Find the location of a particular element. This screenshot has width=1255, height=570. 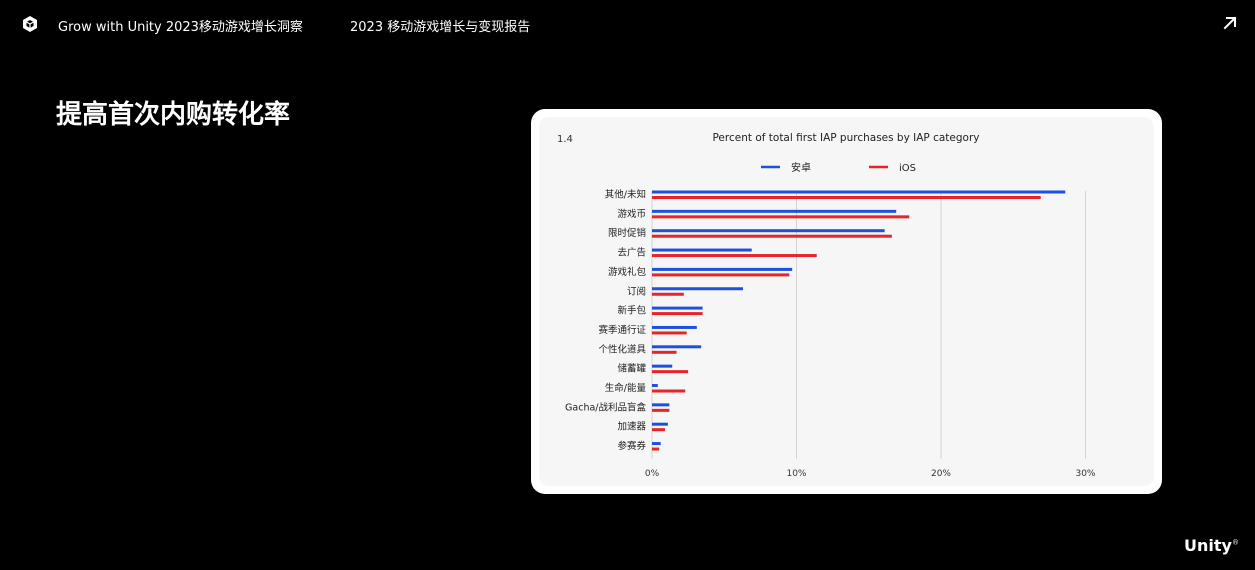

figure-number: 1.4 is located at coordinates (565, 139).